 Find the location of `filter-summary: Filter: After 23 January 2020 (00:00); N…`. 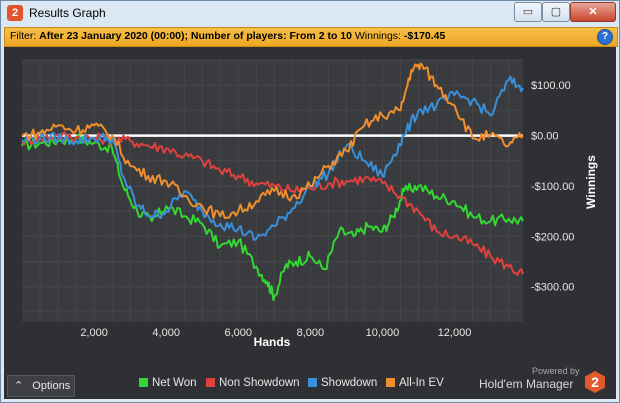

filter-summary: Filter: After 23 January 2020 (00:00); N… is located at coordinates (227, 36).